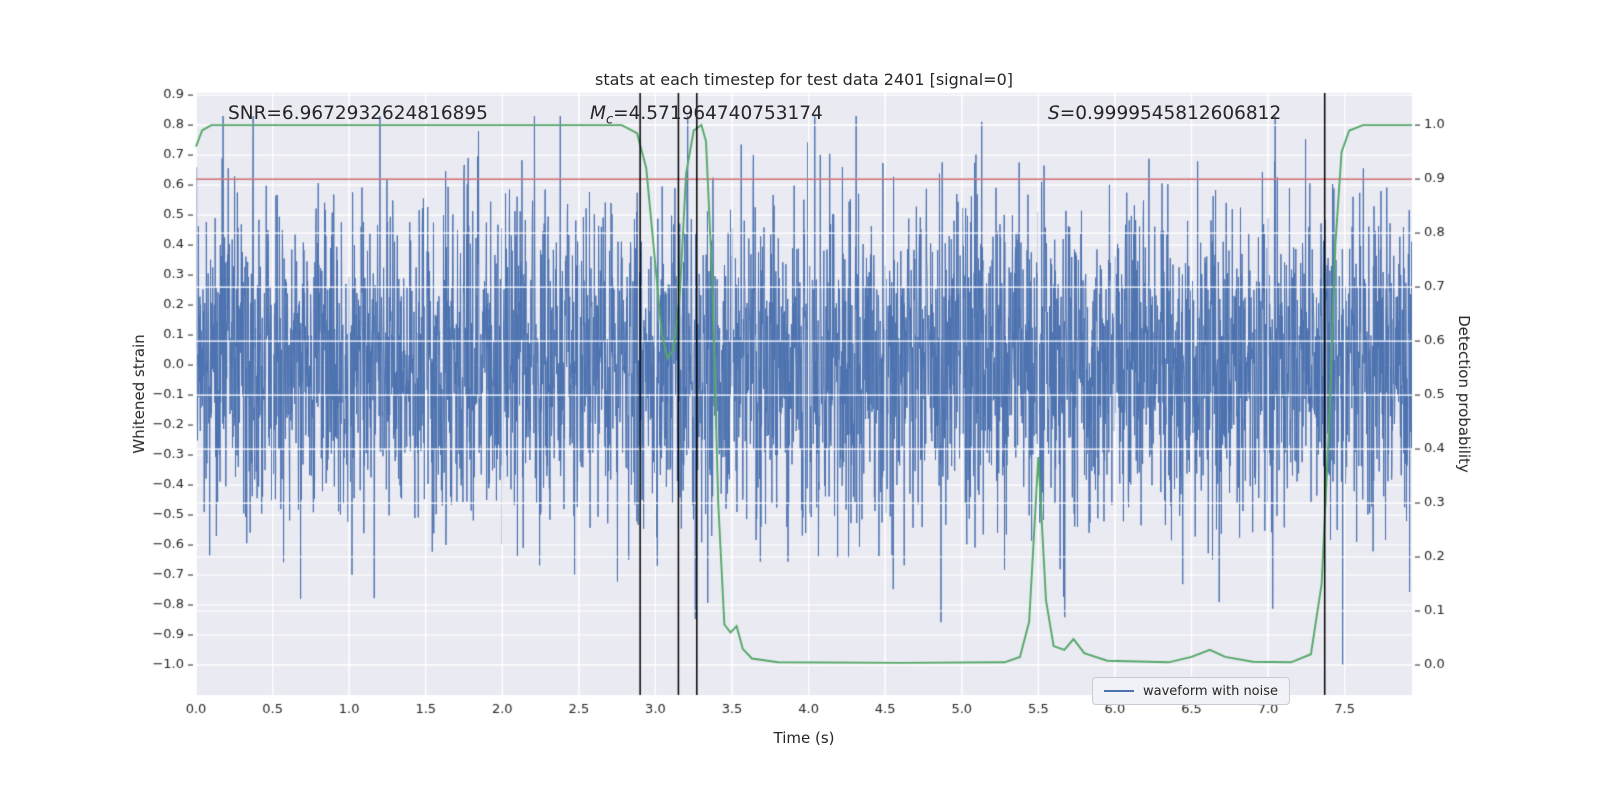  I want to click on chirp-mass-value: =4.571964740753174, so click(718, 113).